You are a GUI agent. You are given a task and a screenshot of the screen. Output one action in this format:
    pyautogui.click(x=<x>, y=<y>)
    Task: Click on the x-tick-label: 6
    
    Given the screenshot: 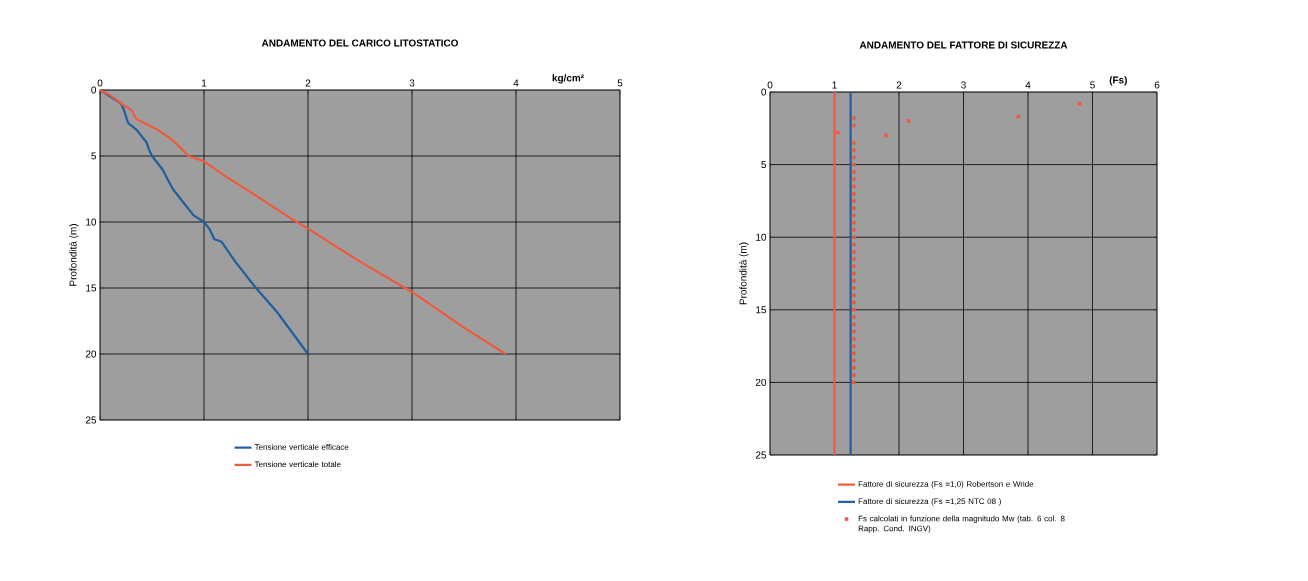 What is the action you would take?
    pyautogui.click(x=1157, y=85)
    